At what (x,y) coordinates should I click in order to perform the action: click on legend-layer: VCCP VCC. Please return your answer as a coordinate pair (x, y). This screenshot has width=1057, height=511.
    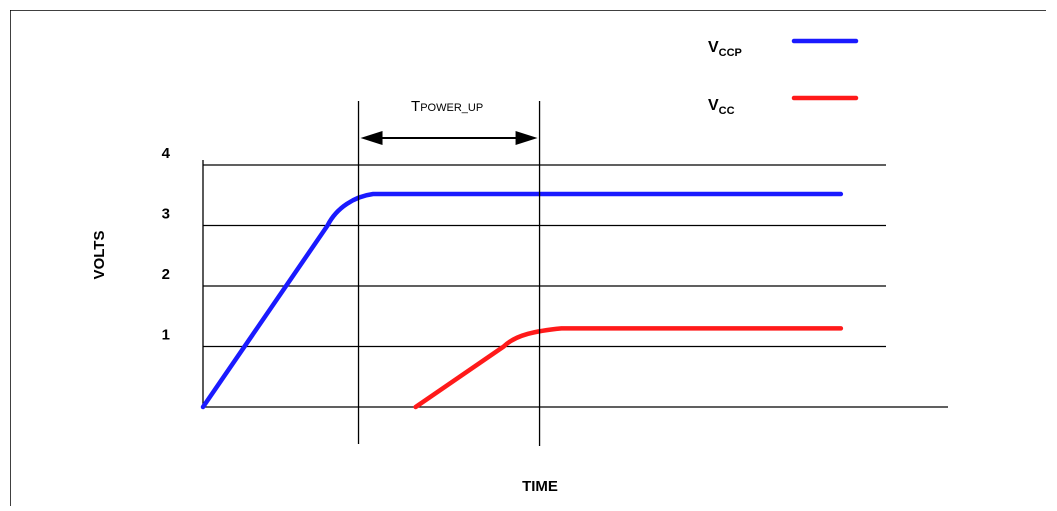
    Looking at the image, I should click on (783, 77).